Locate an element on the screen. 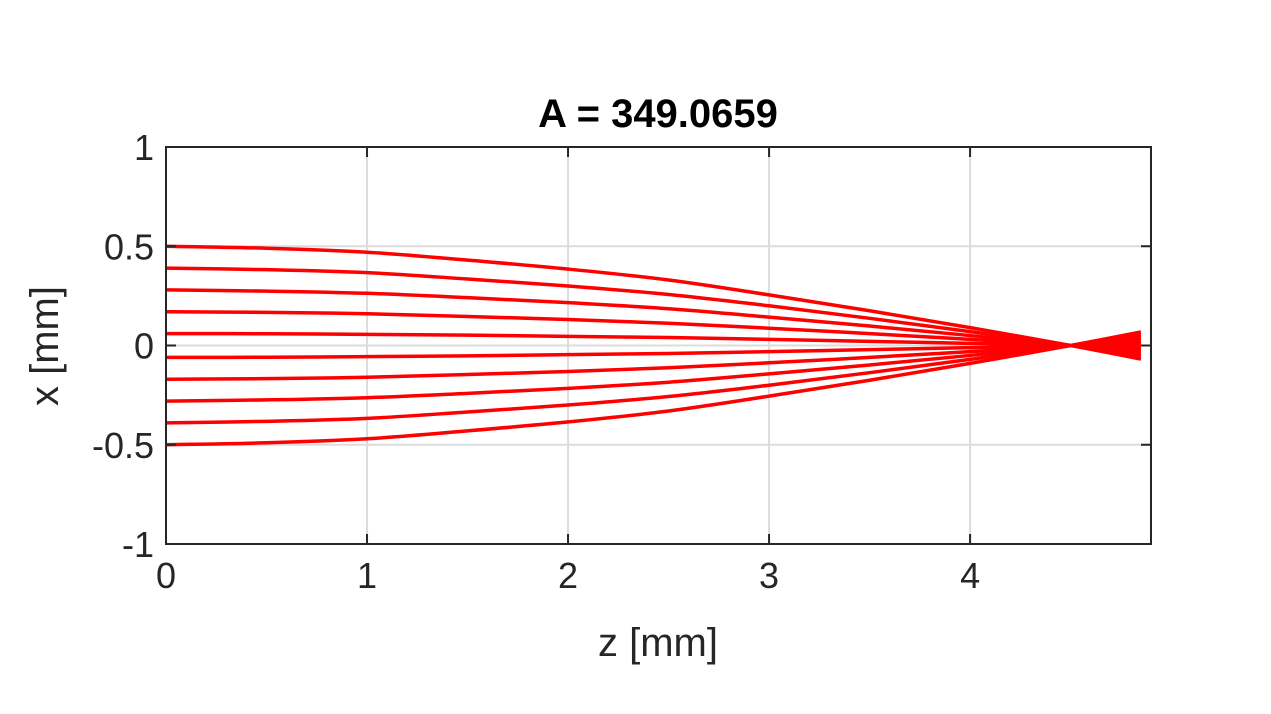  y-tick-label: 1 is located at coordinates (144, 147).